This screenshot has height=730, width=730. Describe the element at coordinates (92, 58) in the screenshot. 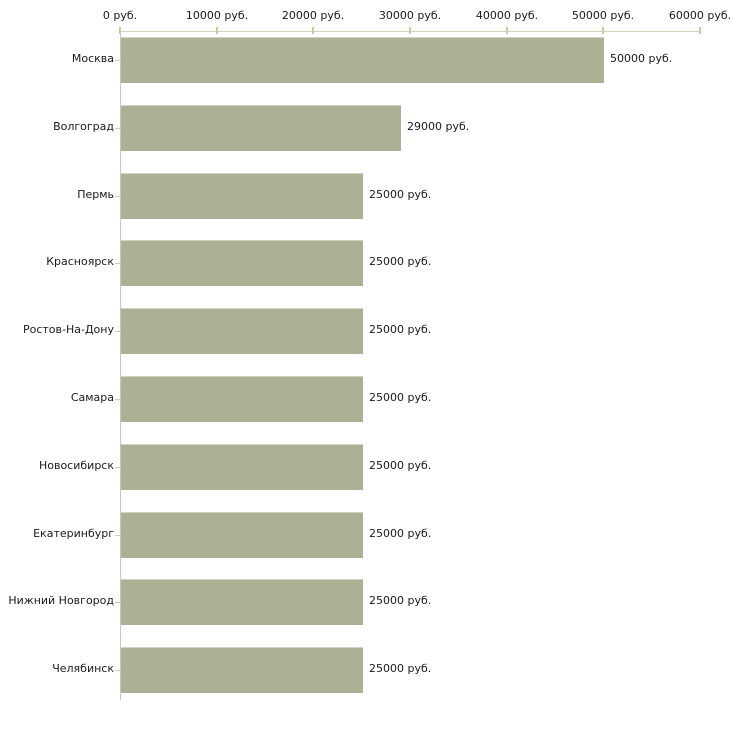

I see `category-label: Москва` at that location.